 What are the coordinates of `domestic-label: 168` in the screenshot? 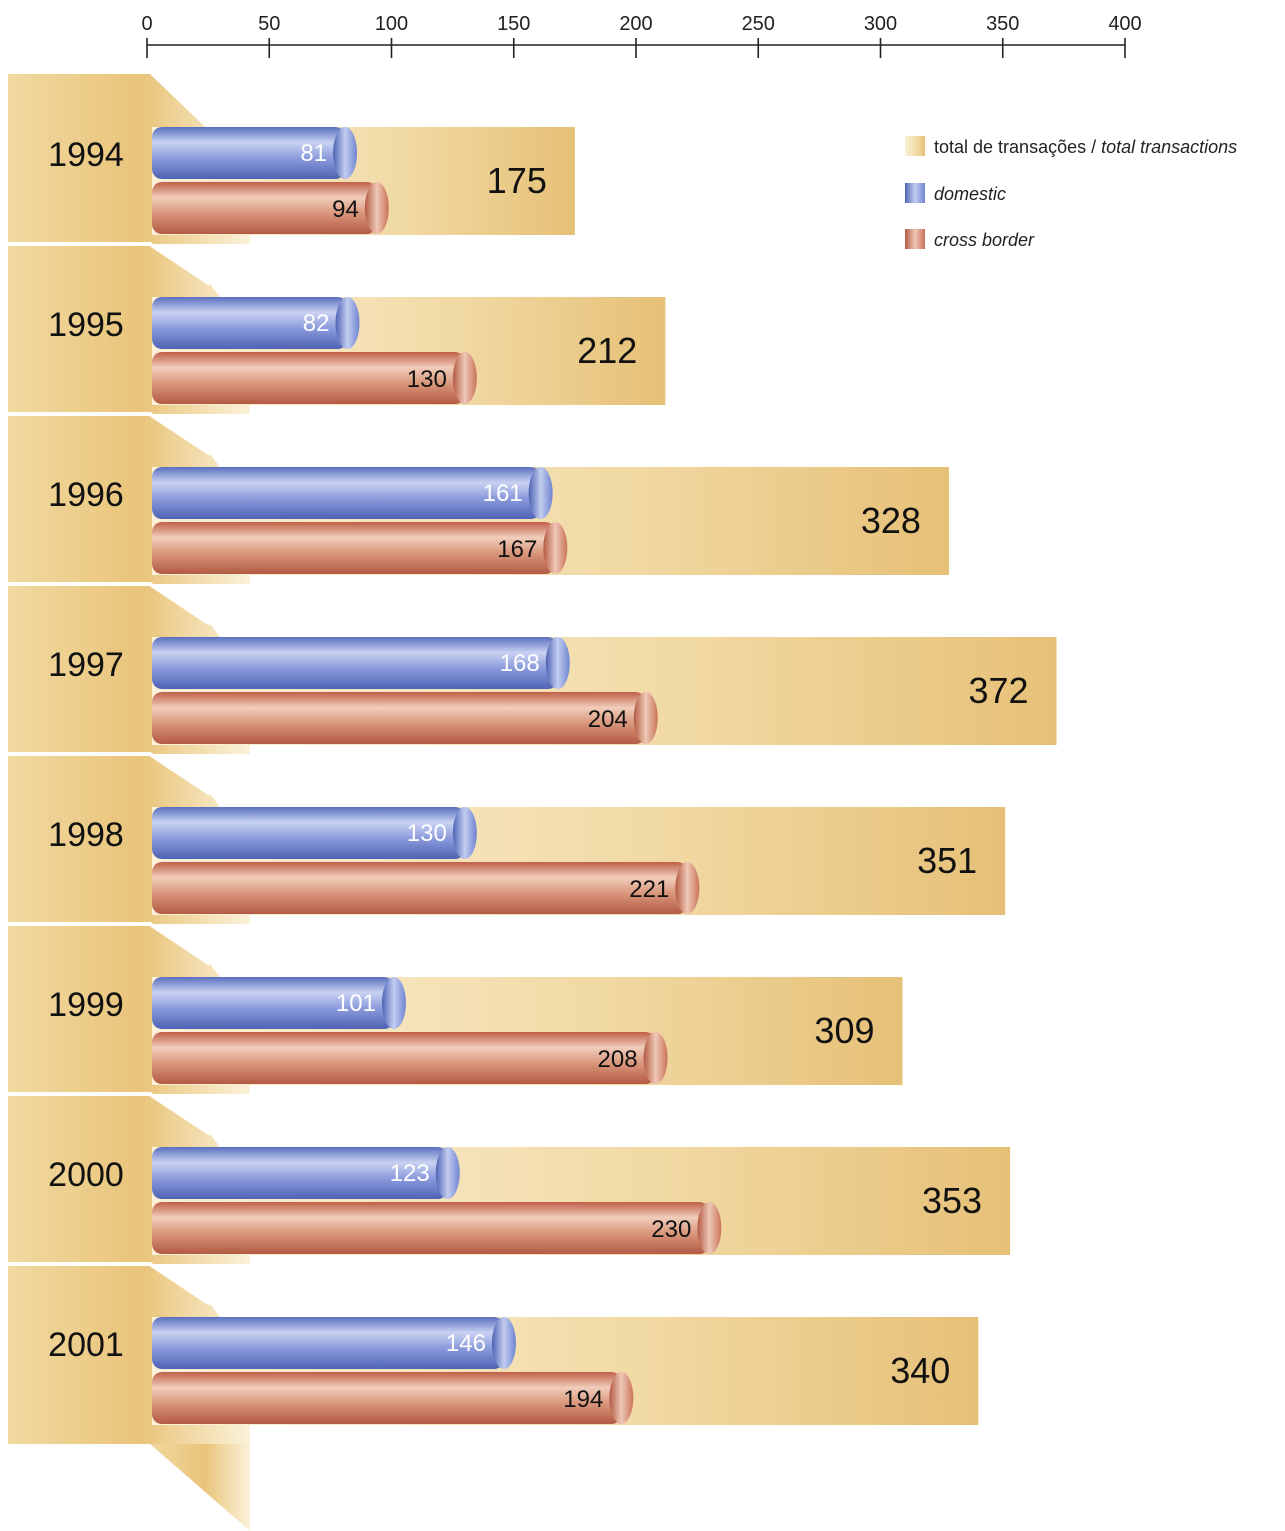 It's located at (520, 663).